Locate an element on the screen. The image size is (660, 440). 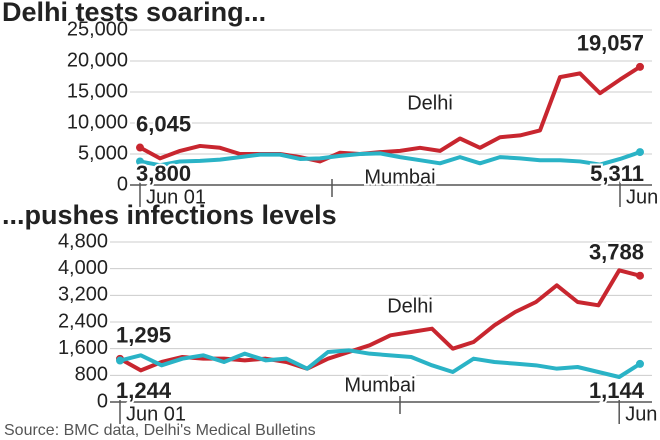
y-tick-label: 5,000 is located at coordinates (103, 153).